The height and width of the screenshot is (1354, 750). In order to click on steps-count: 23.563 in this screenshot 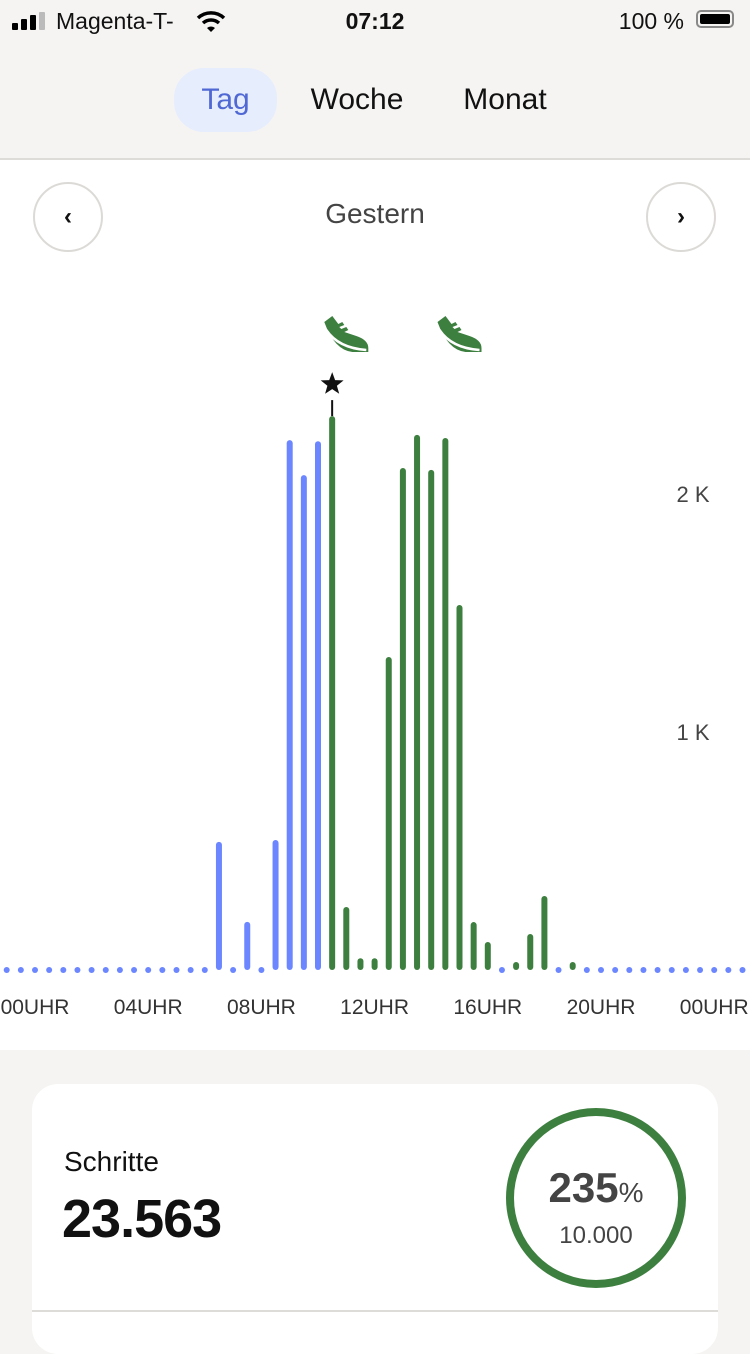, I will do `click(142, 1219)`.